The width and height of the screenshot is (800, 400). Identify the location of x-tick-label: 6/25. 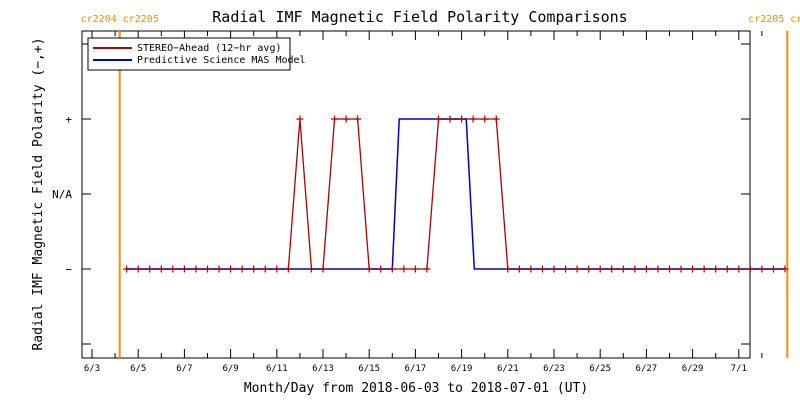
(600, 369).